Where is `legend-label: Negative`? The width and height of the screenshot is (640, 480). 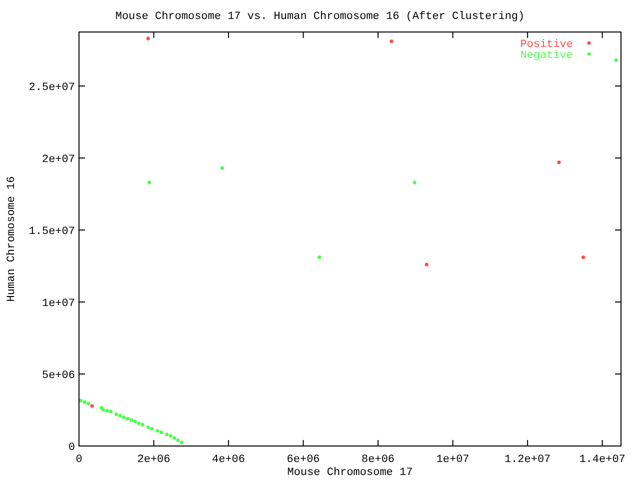 legend-label: Negative is located at coordinates (546, 56).